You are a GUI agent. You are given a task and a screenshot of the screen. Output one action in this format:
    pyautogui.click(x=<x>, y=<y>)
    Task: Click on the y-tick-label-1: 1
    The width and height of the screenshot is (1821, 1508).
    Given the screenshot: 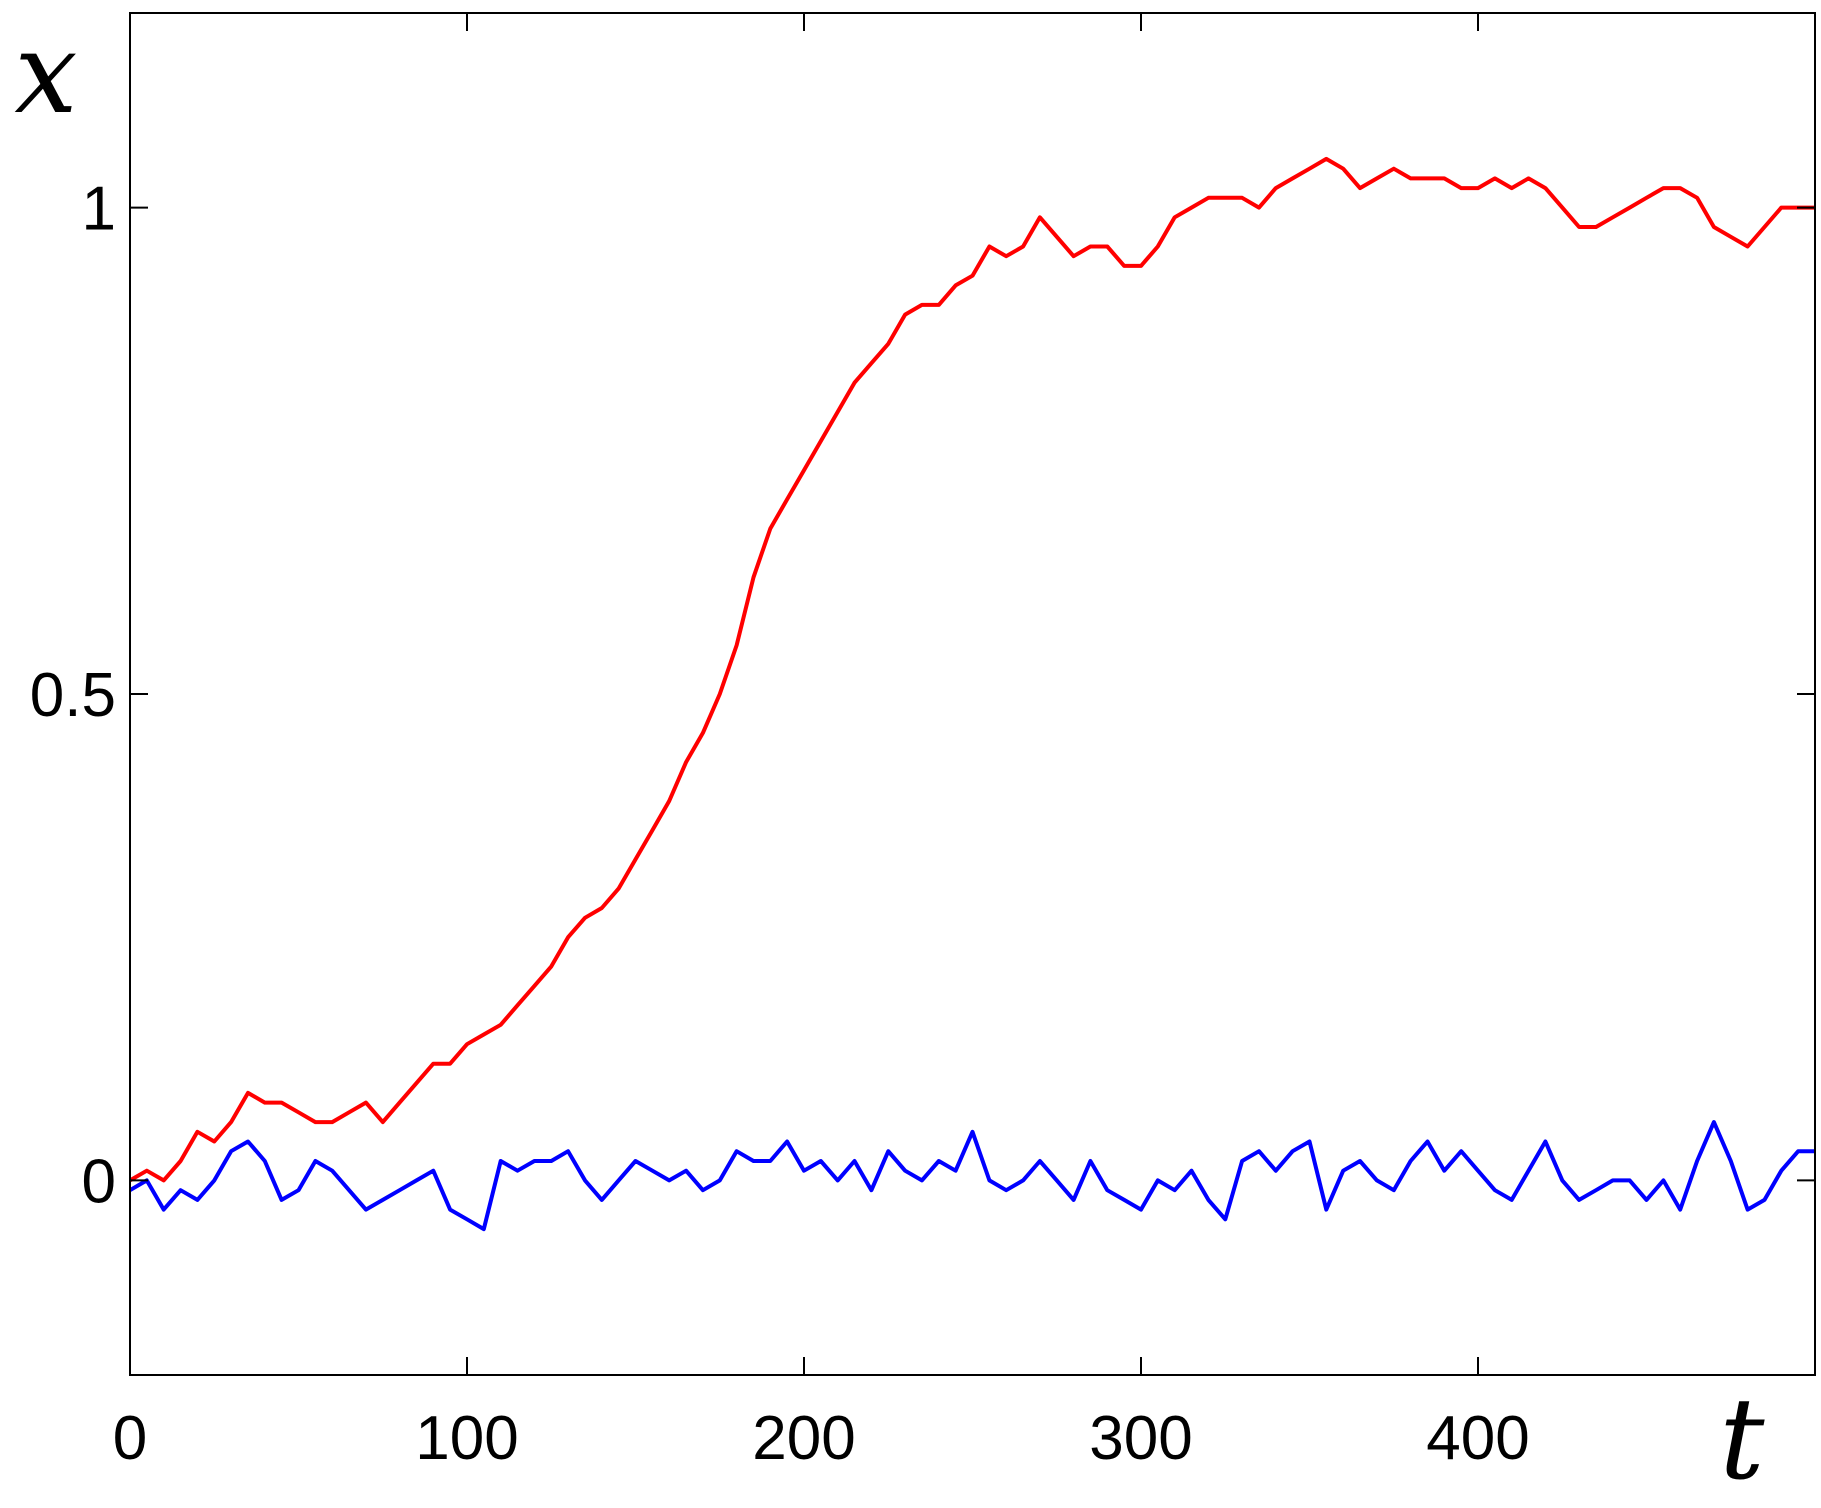 What is the action you would take?
    pyautogui.click(x=99, y=209)
    